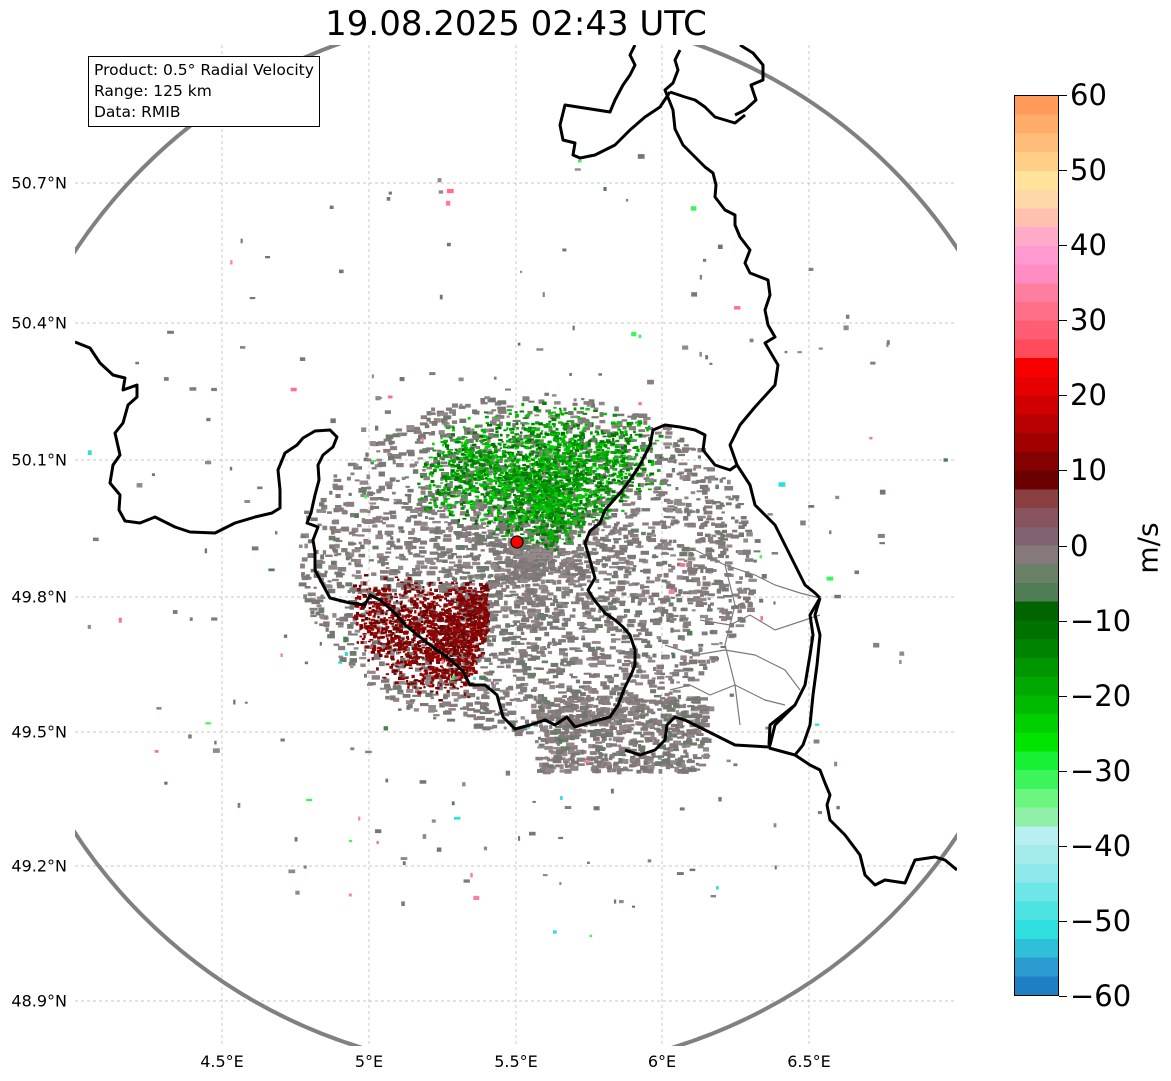  I want to click on colorbar, so click(1036, 545).